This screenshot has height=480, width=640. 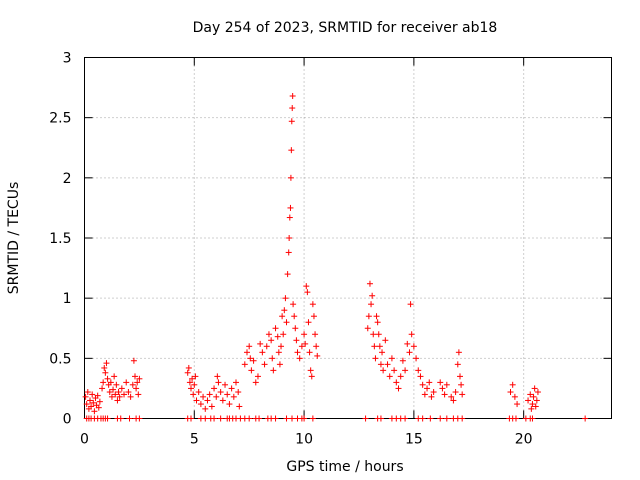 What do you see at coordinates (414, 440) in the screenshot?
I see `x-tick-label: 15` at bounding box center [414, 440].